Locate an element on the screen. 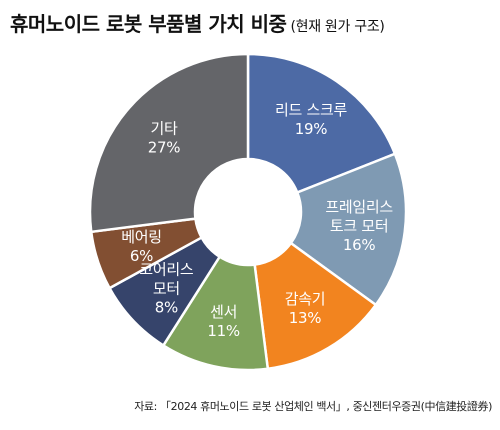 The height and width of the screenshot is (430, 500). slice-label-other: 기타 27% is located at coordinates (164, 137).